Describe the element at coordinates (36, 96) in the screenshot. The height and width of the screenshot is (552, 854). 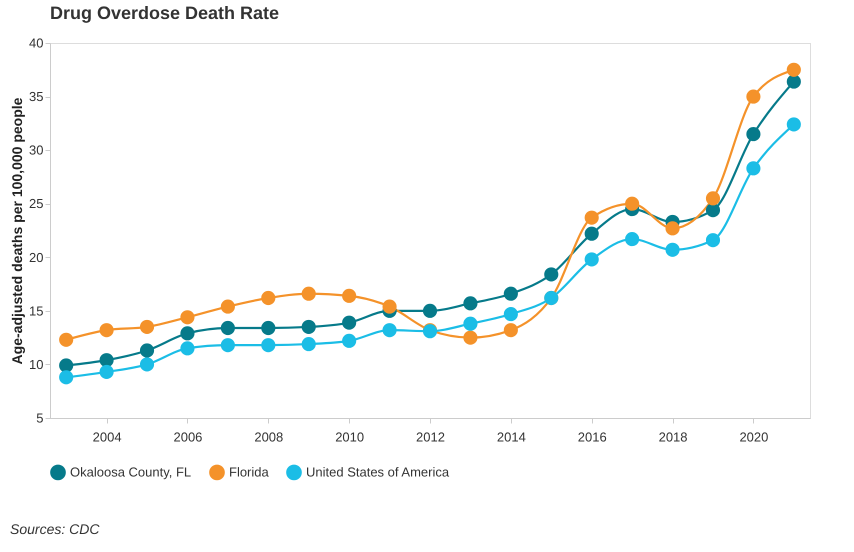
I see `y-tick-label: 35` at that location.